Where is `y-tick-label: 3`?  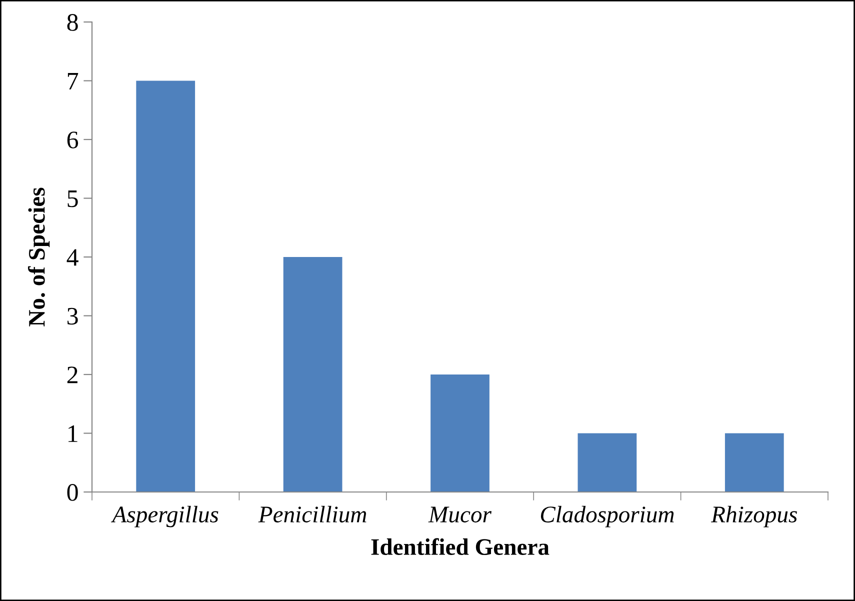
y-tick-label: 3 is located at coordinates (73, 316).